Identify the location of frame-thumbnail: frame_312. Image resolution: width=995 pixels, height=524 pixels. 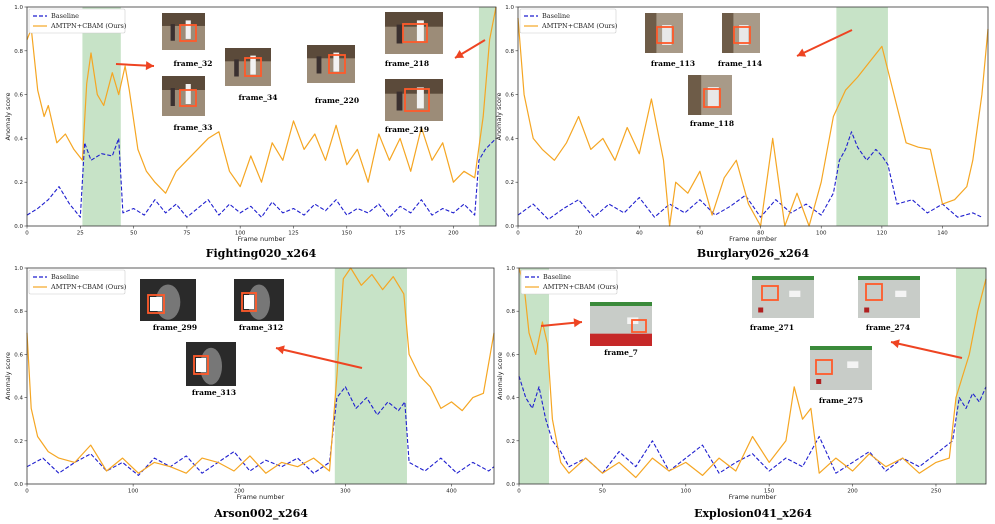
(259, 305).